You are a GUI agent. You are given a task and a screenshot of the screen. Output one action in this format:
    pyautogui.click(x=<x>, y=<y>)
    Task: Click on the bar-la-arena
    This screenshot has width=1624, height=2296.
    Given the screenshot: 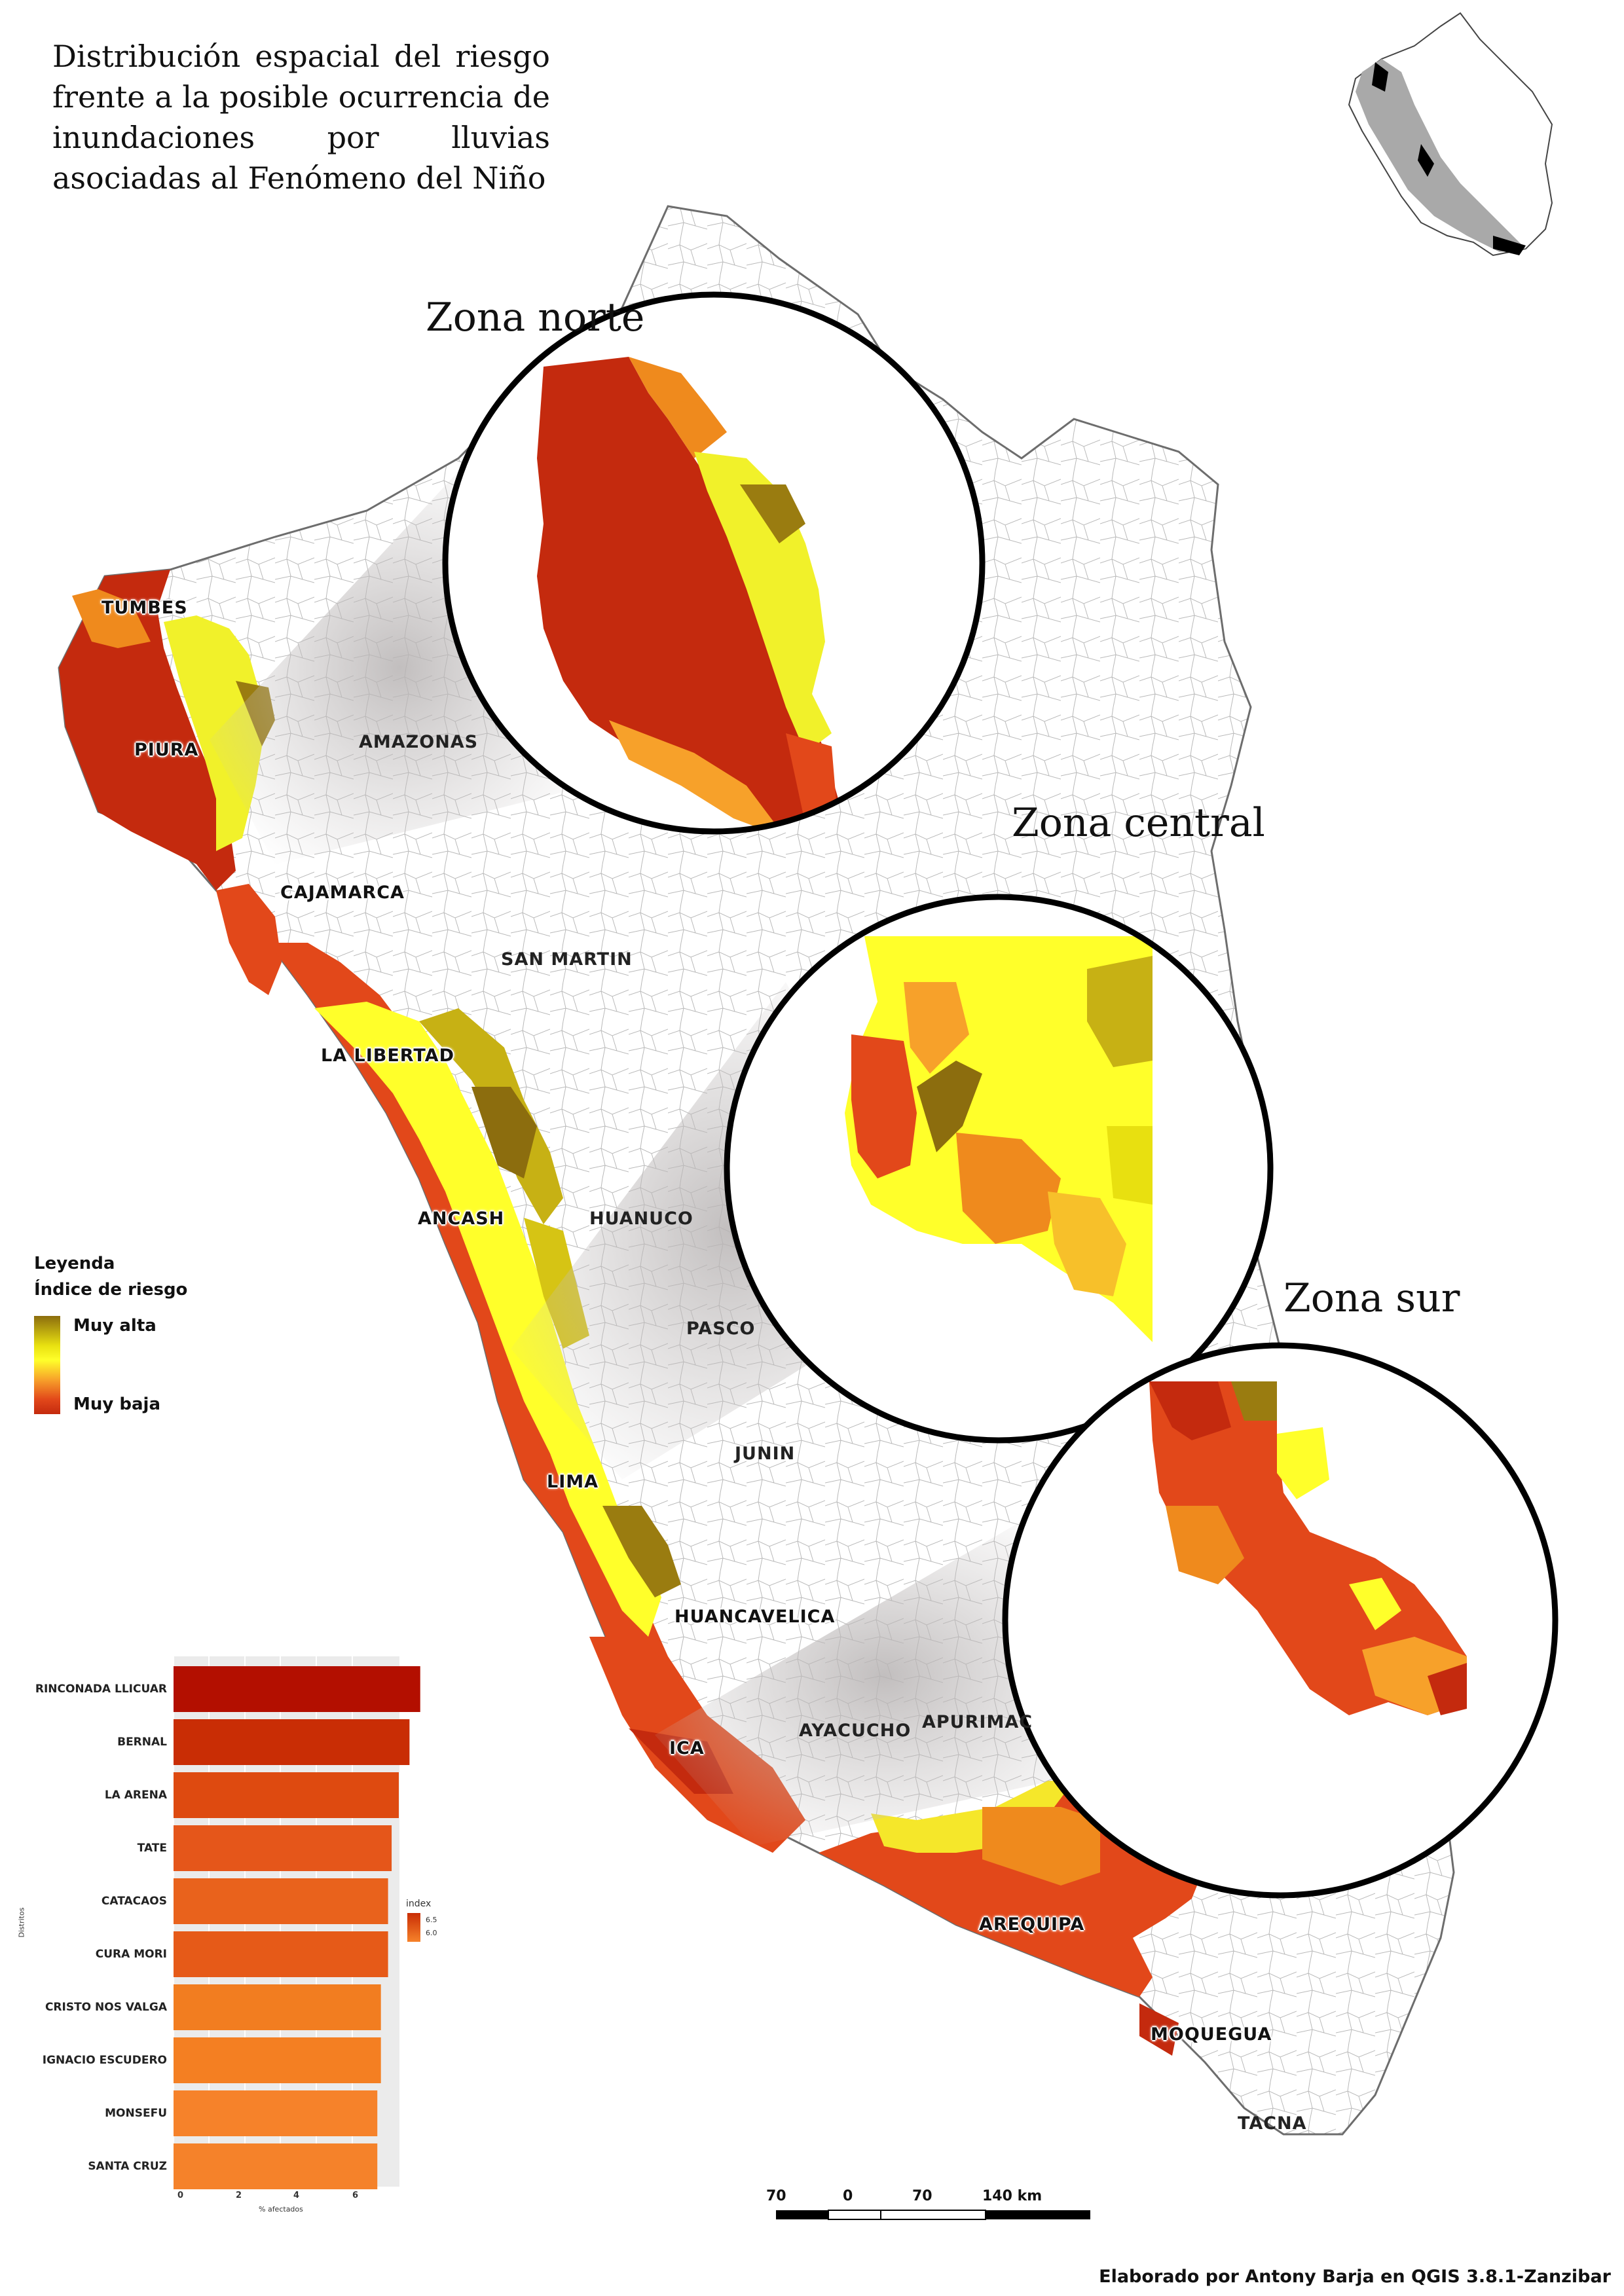 What is the action you would take?
    pyautogui.click(x=286, y=1795)
    